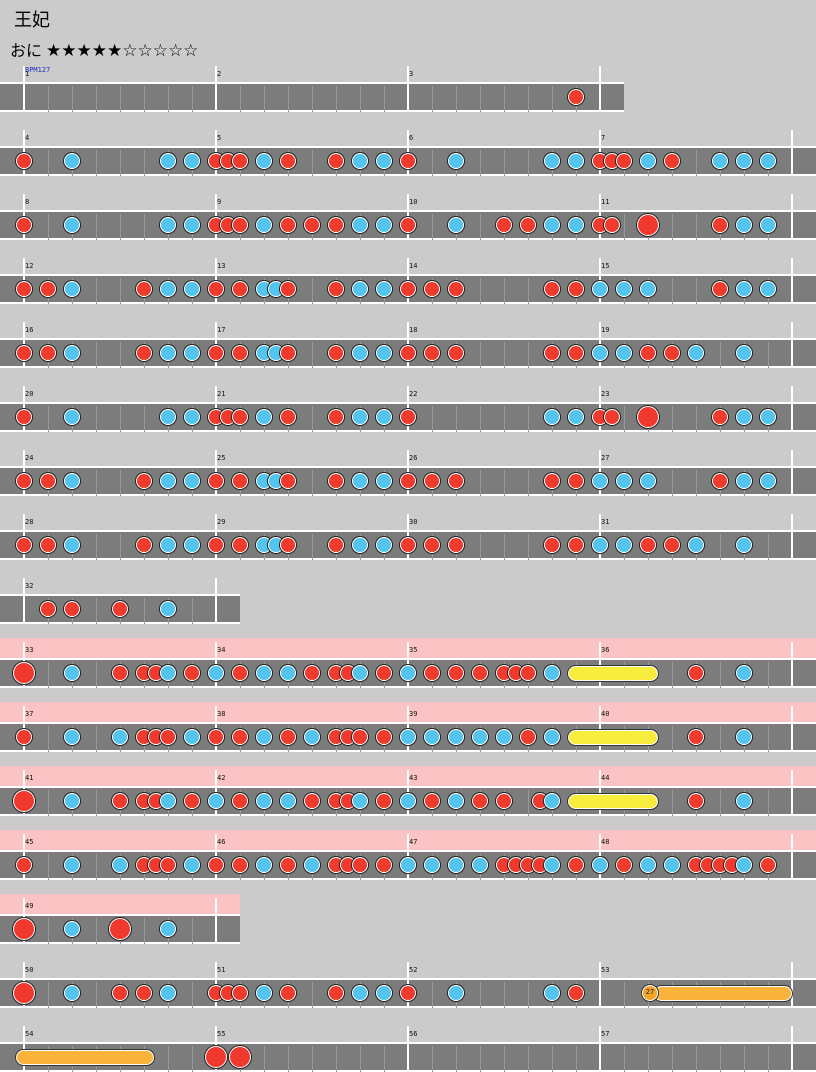 This screenshot has width=816, height=1072. I want to click on measure-number: 49, so click(29, 906).